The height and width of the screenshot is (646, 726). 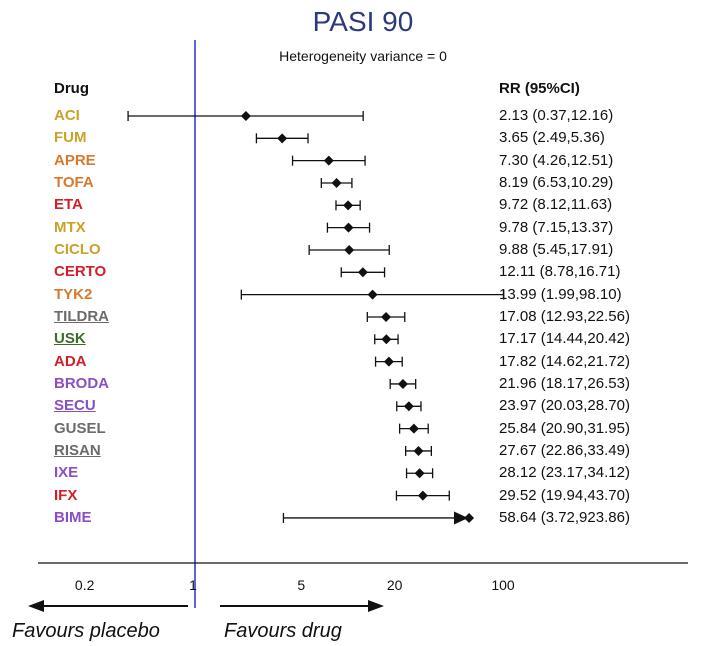 I want to click on drug-label-tildra: TILDRA, so click(x=81, y=316).